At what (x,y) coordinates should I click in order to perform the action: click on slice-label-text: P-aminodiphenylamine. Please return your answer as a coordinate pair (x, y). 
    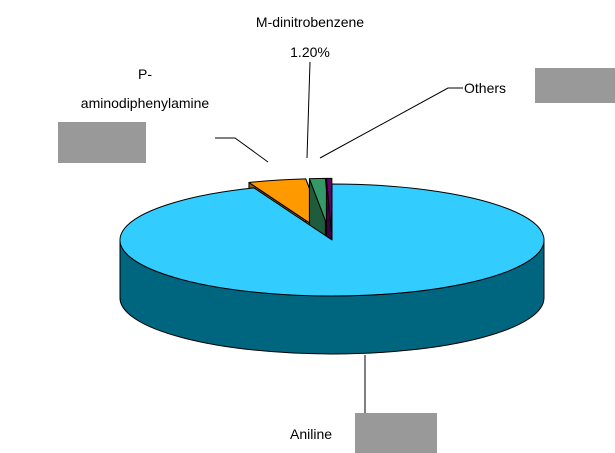
    Looking at the image, I should click on (145, 88).